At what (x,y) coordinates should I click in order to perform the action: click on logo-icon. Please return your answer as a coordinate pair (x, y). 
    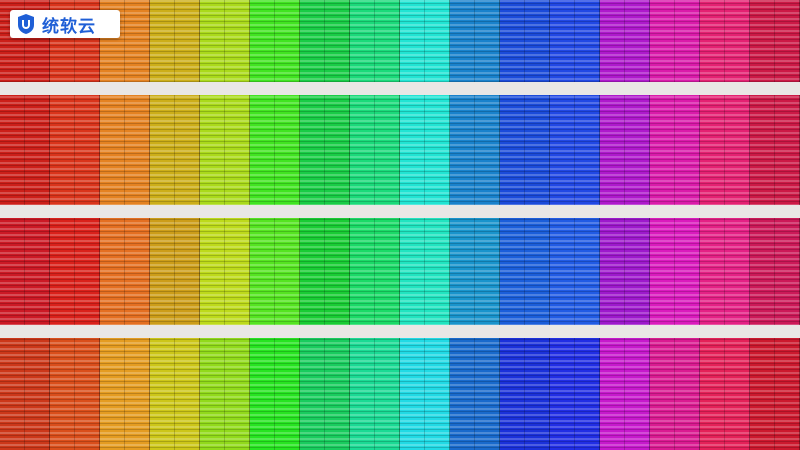
    Looking at the image, I should click on (26, 24).